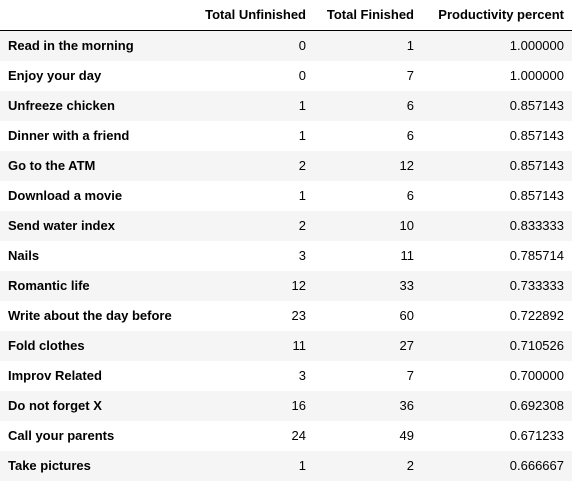 The width and height of the screenshot is (572, 481). Describe the element at coordinates (497, 376) in the screenshot. I see `cell-productivity-percent: 0.700000` at that location.